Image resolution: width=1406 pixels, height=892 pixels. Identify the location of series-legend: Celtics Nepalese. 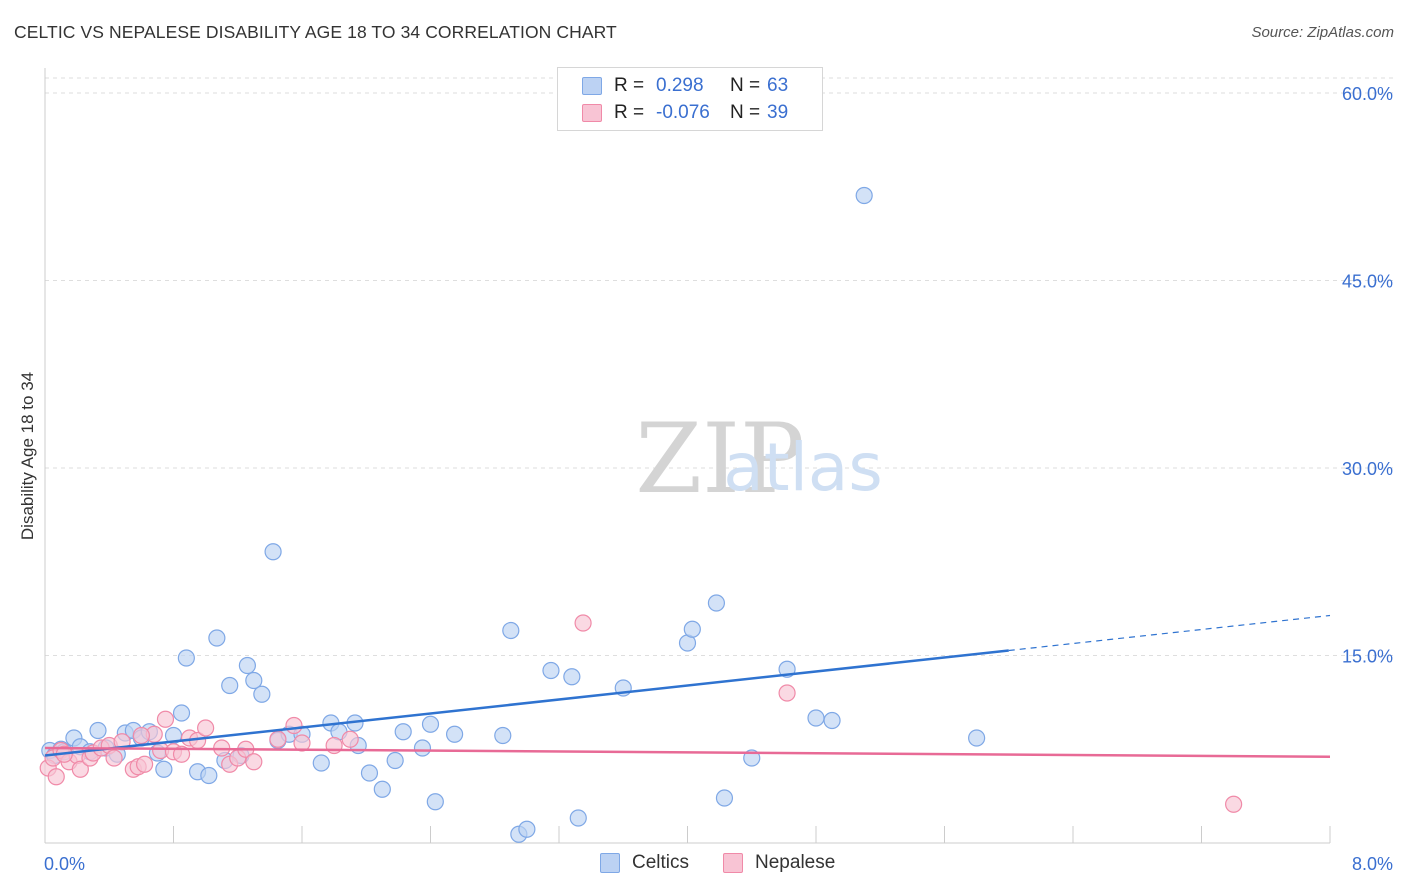
(734, 863).